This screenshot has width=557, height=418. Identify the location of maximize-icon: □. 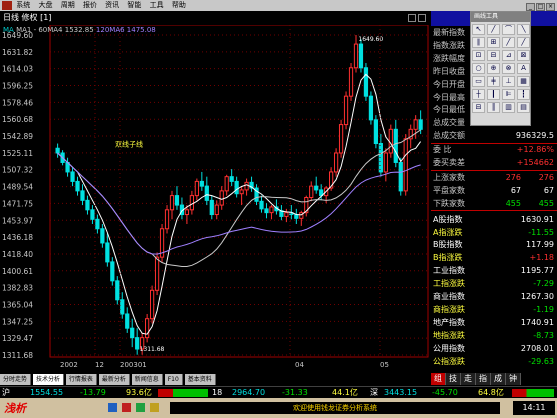
(540, 7).